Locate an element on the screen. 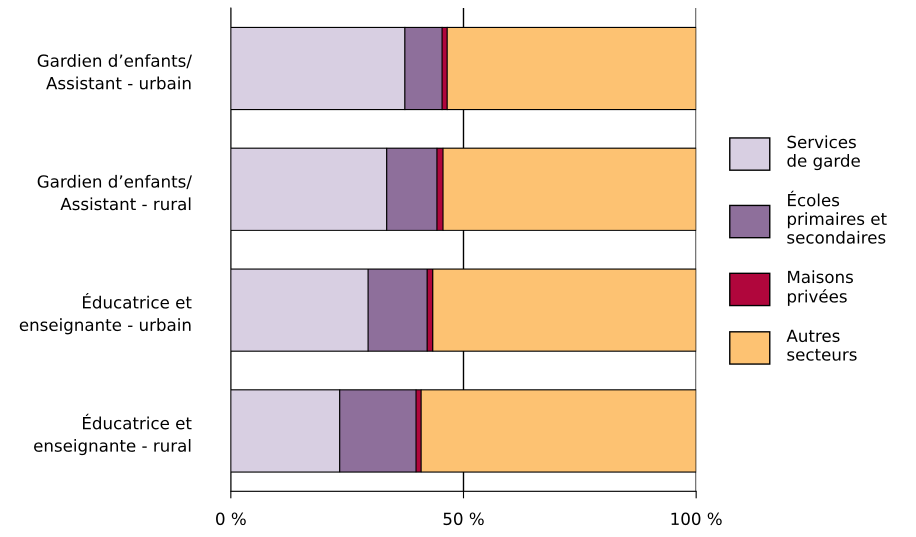 The image size is (916, 537). x-tick-label: 0 % is located at coordinates (231, 519).